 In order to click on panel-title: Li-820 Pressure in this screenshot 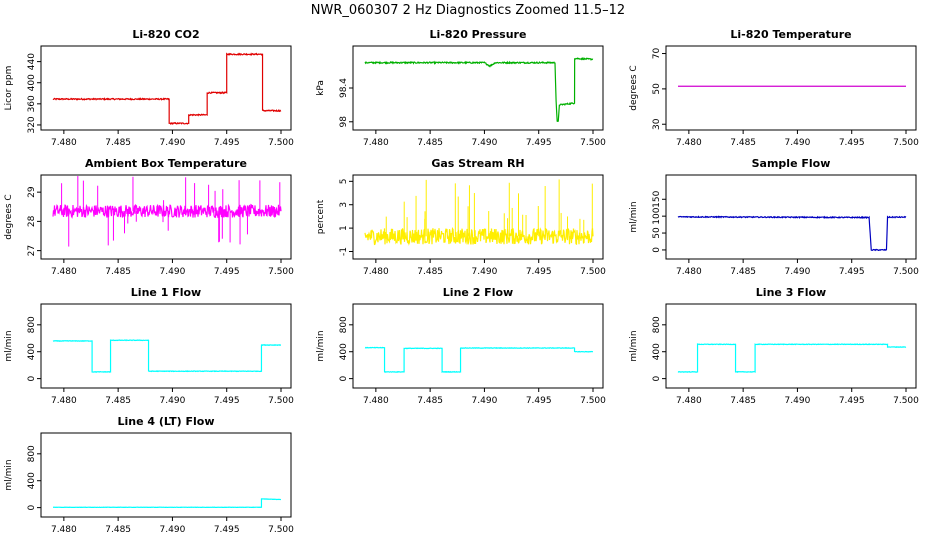, I will do `click(478, 34)`.